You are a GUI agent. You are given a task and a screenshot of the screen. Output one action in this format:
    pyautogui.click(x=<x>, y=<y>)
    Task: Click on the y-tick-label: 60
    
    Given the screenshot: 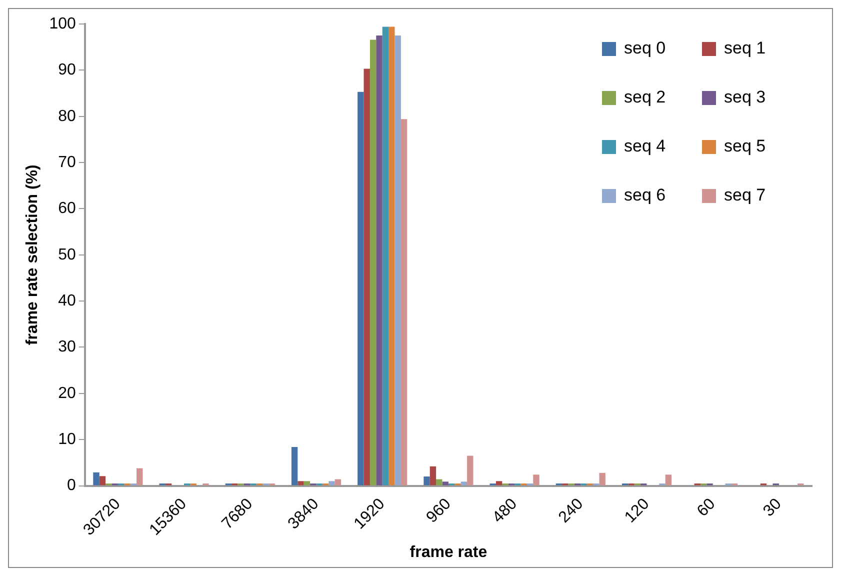 What is the action you would take?
    pyautogui.click(x=67, y=209)
    